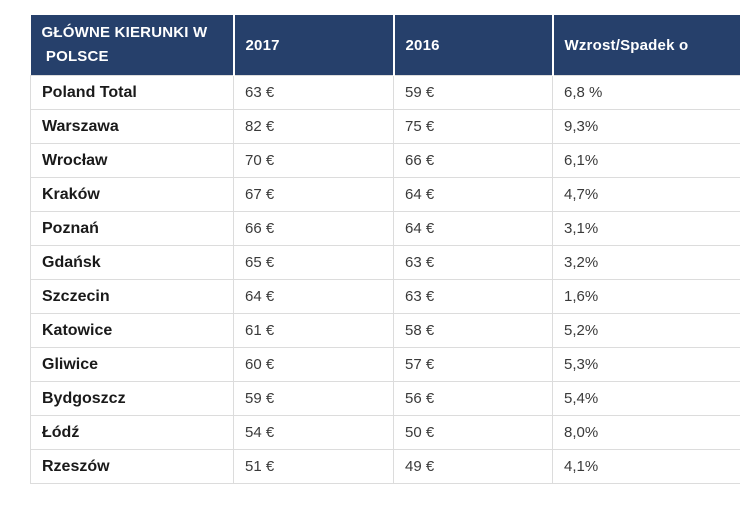  I want to click on destination-cell: Poznań, so click(132, 228).